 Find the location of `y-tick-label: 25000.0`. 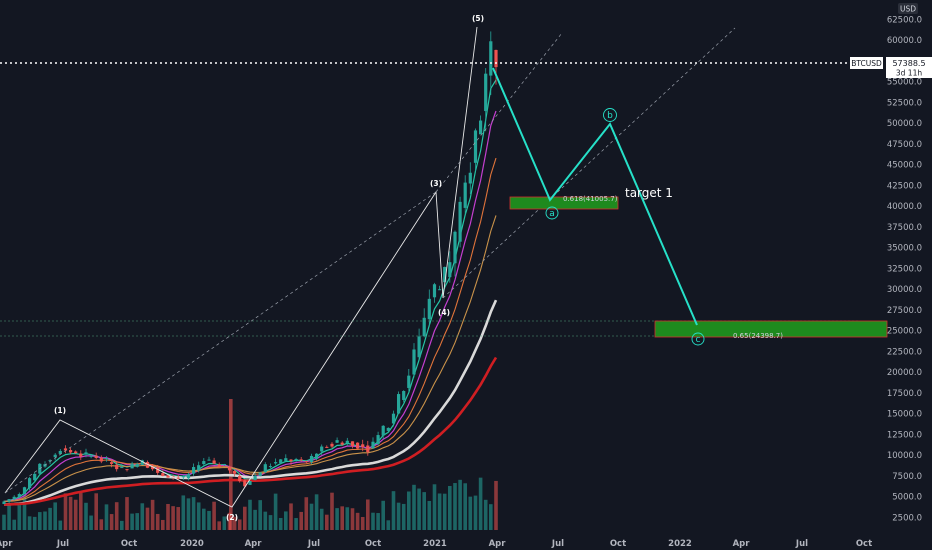

y-tick-label: 25000.0 is located at coordinates (904, 332).